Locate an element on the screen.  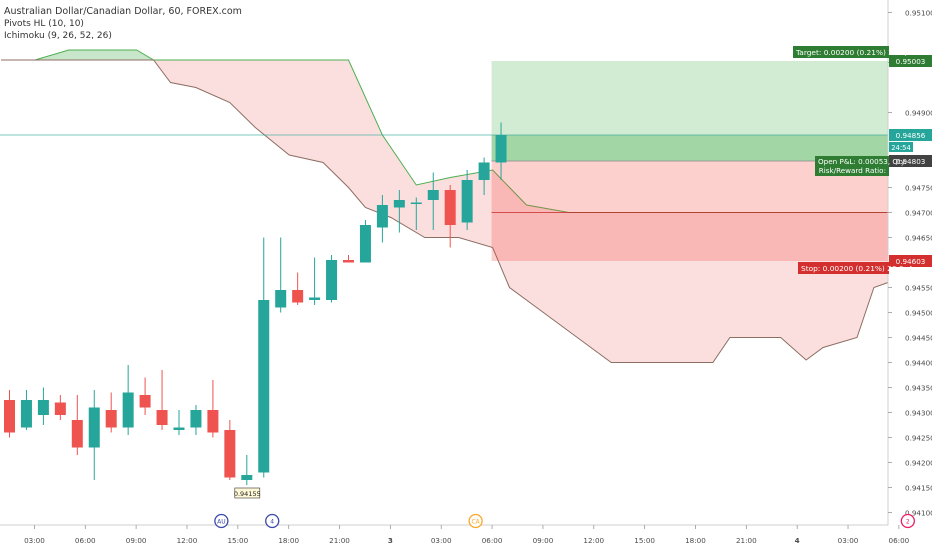
stop-price-tag: 0.94603 is located at coordinates (911, 261).